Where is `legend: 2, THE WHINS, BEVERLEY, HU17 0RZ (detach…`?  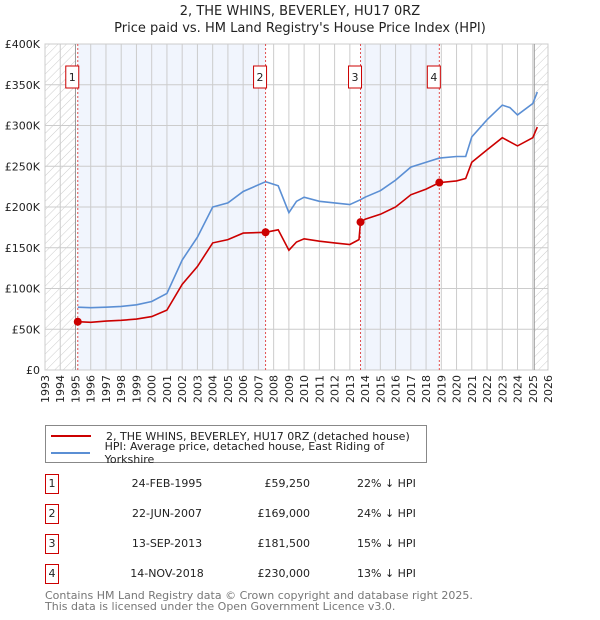 legend: 2, THE WHINS, BEVERLEY, HU17 0RZ (detach… is located at coordinates (236, 445).